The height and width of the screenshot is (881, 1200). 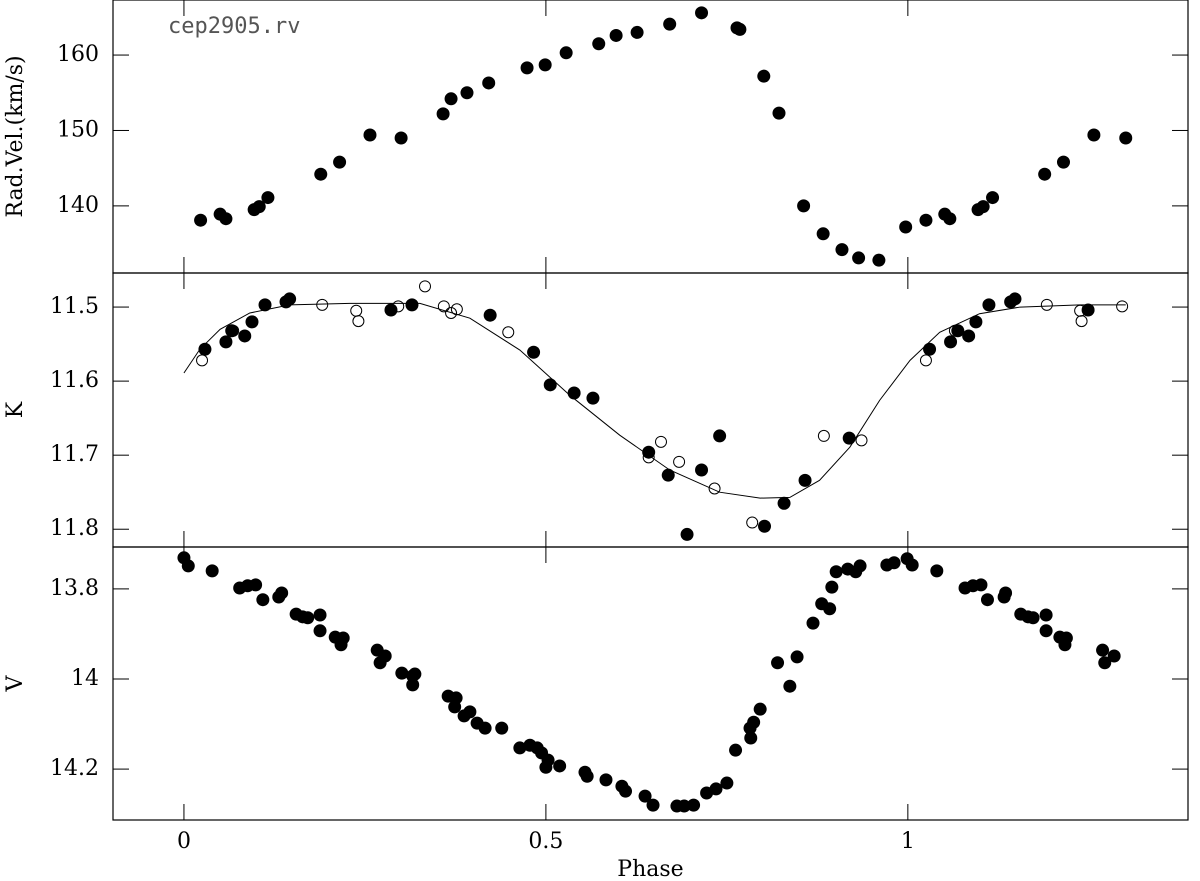 What do you see at coordinates (85, 678) in the screenshot?
I see `y-tick-label: 14` at bounding box center [85, 678].